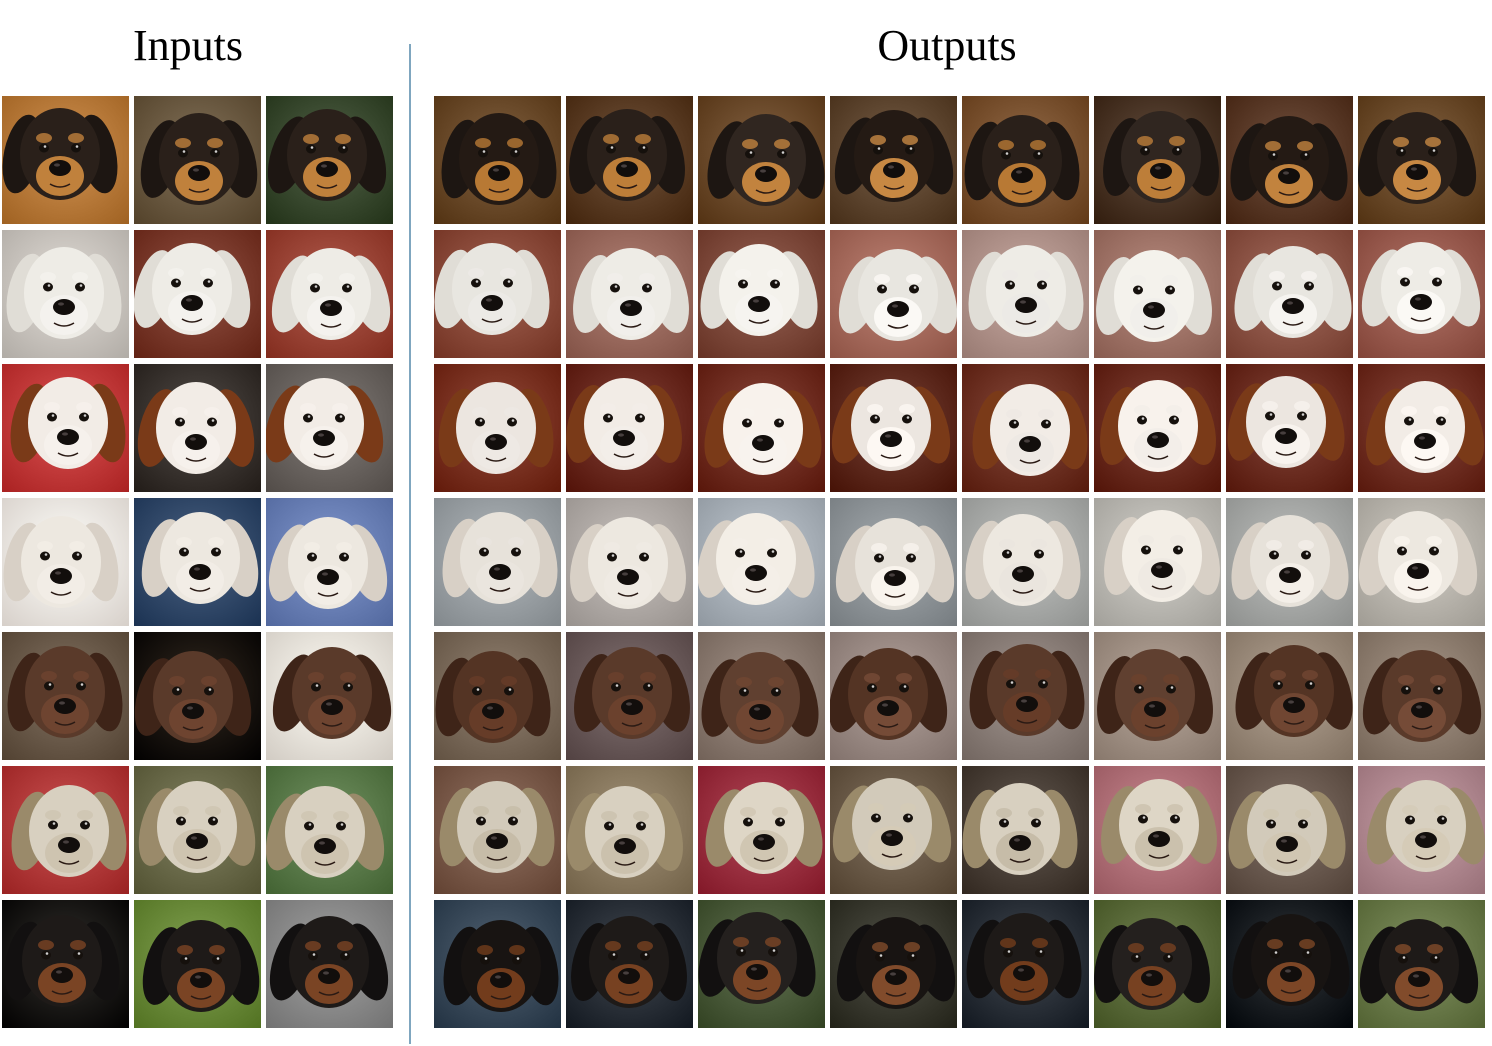 This screenshot has height=1046, width=1492. I want to click on output-image-r3-c6, so click(1157, 428).